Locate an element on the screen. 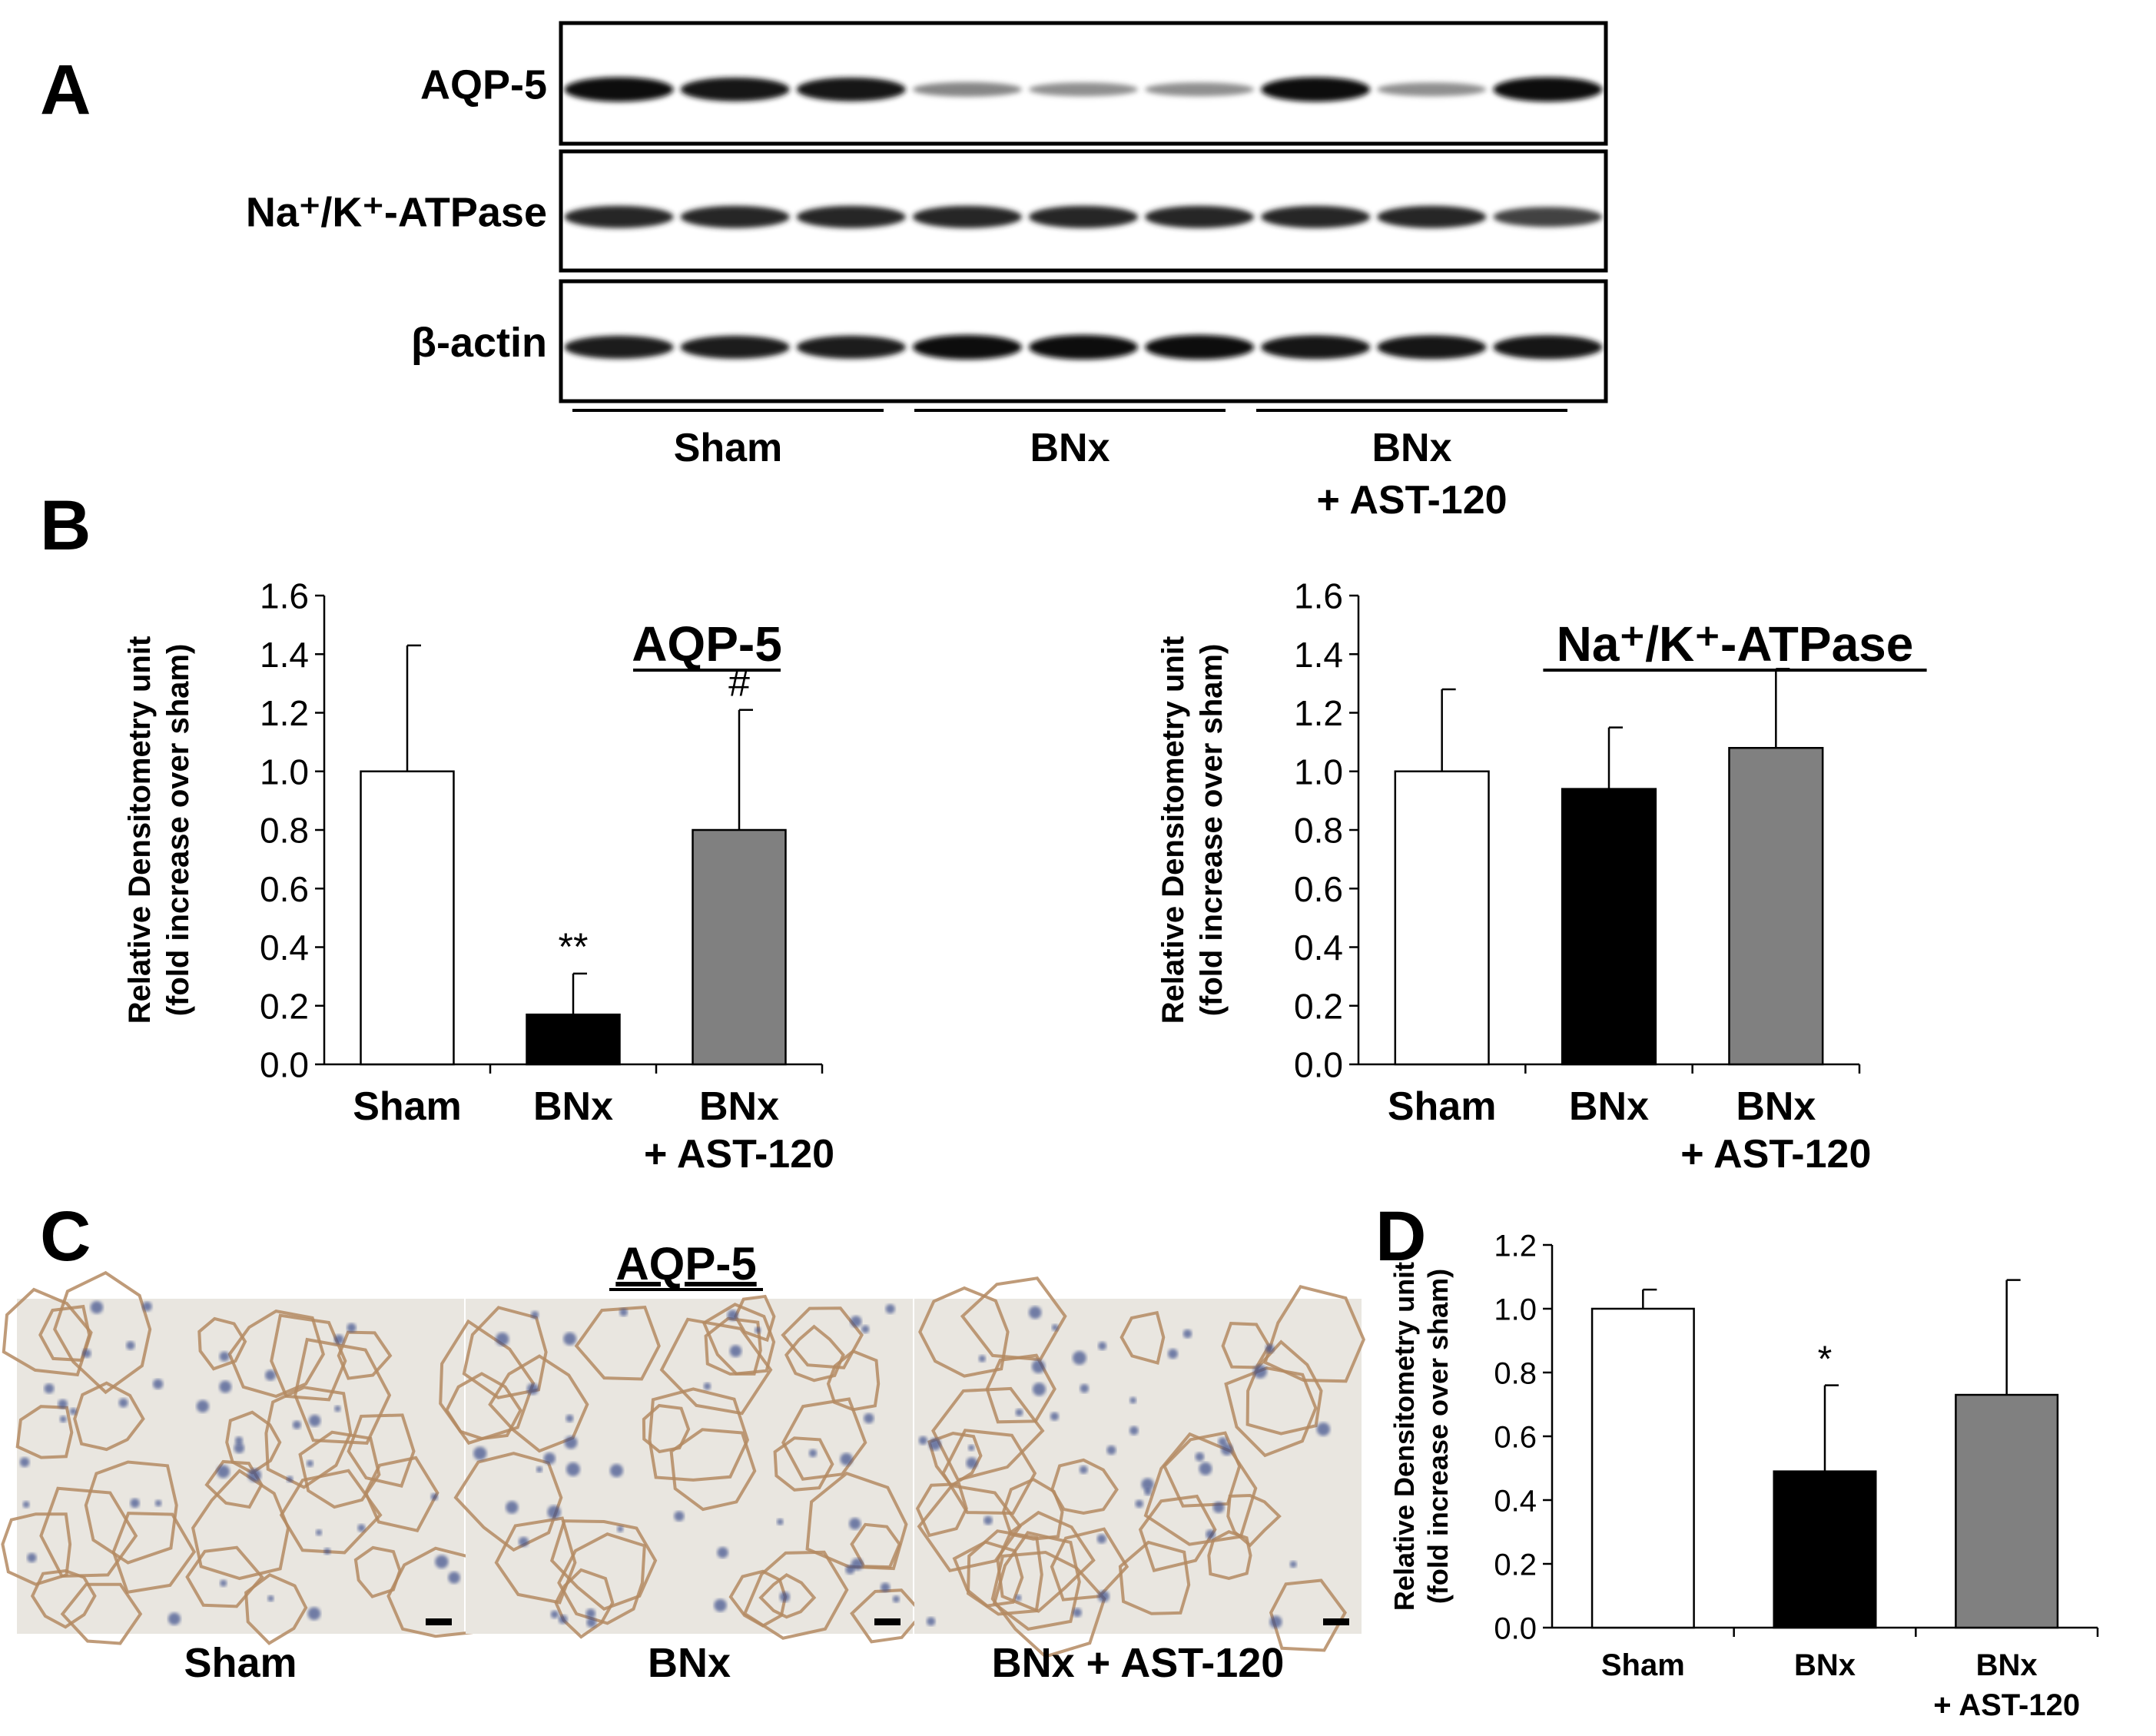 This screenshot has width=2156, height=1736. y-tick-label: 1.4 is located at coordinates (1318, 655).